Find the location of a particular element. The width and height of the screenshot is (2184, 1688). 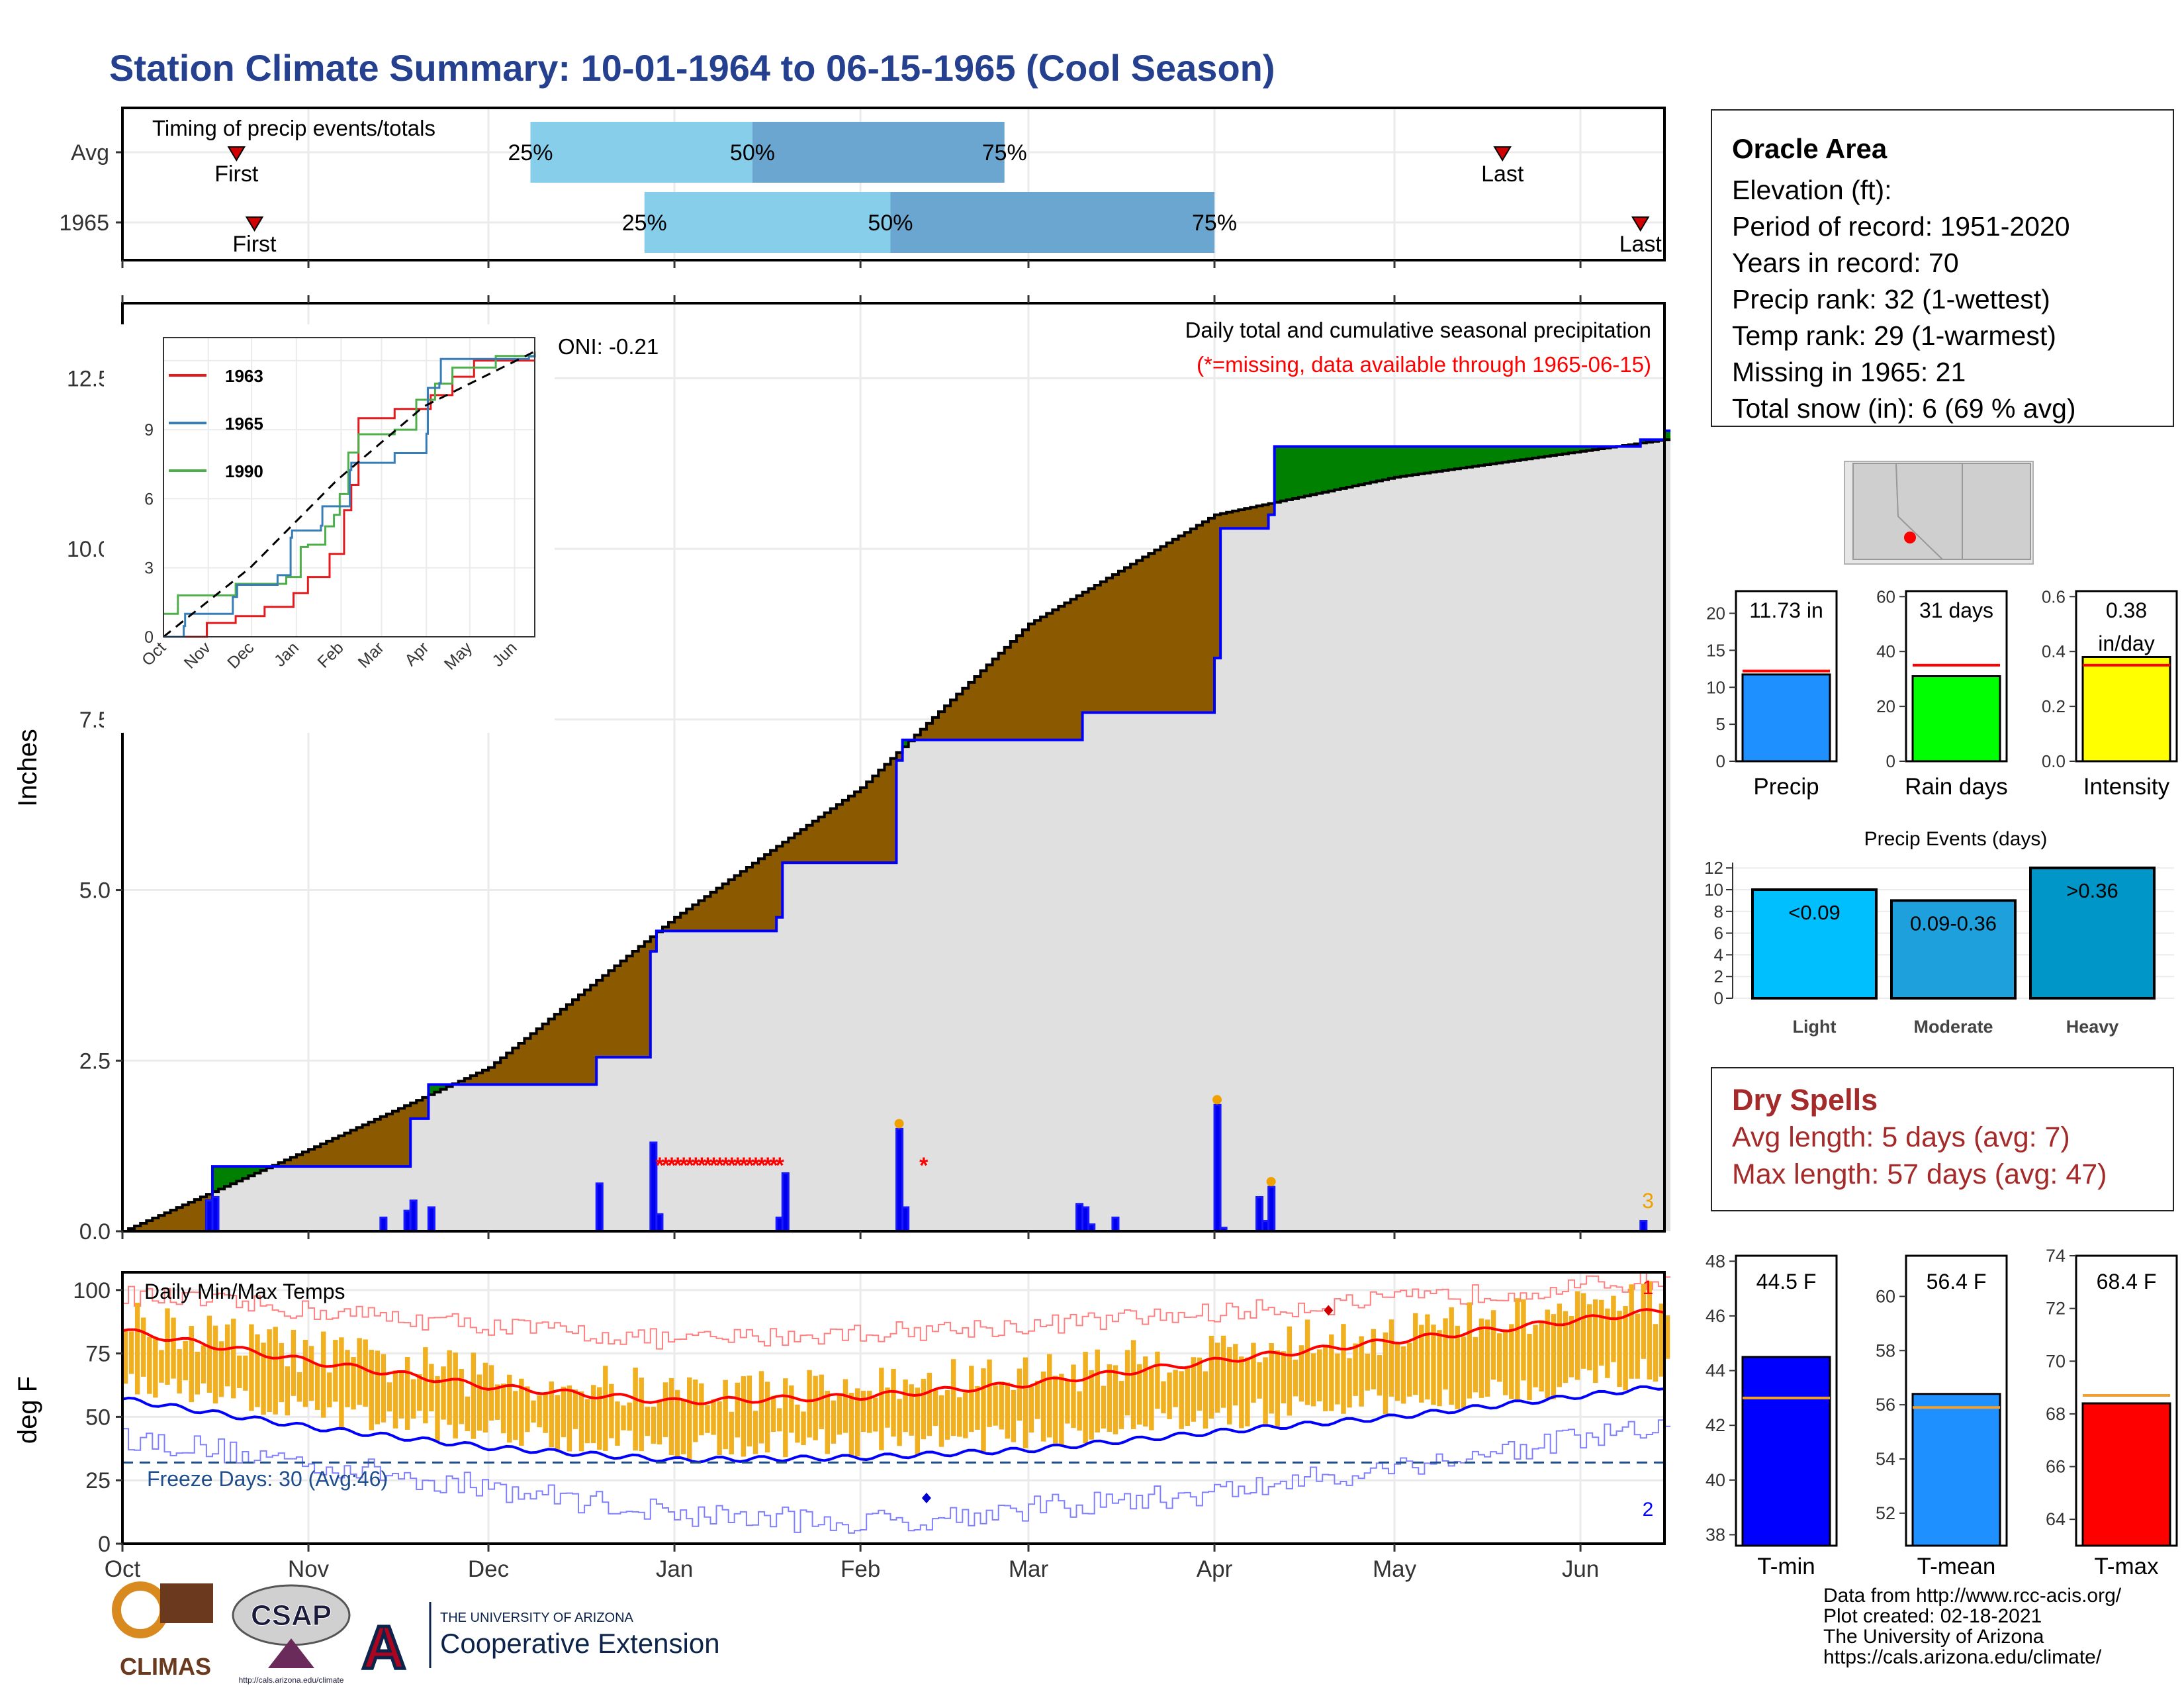

temp-avg-max is located at coordinates (893, 1356).